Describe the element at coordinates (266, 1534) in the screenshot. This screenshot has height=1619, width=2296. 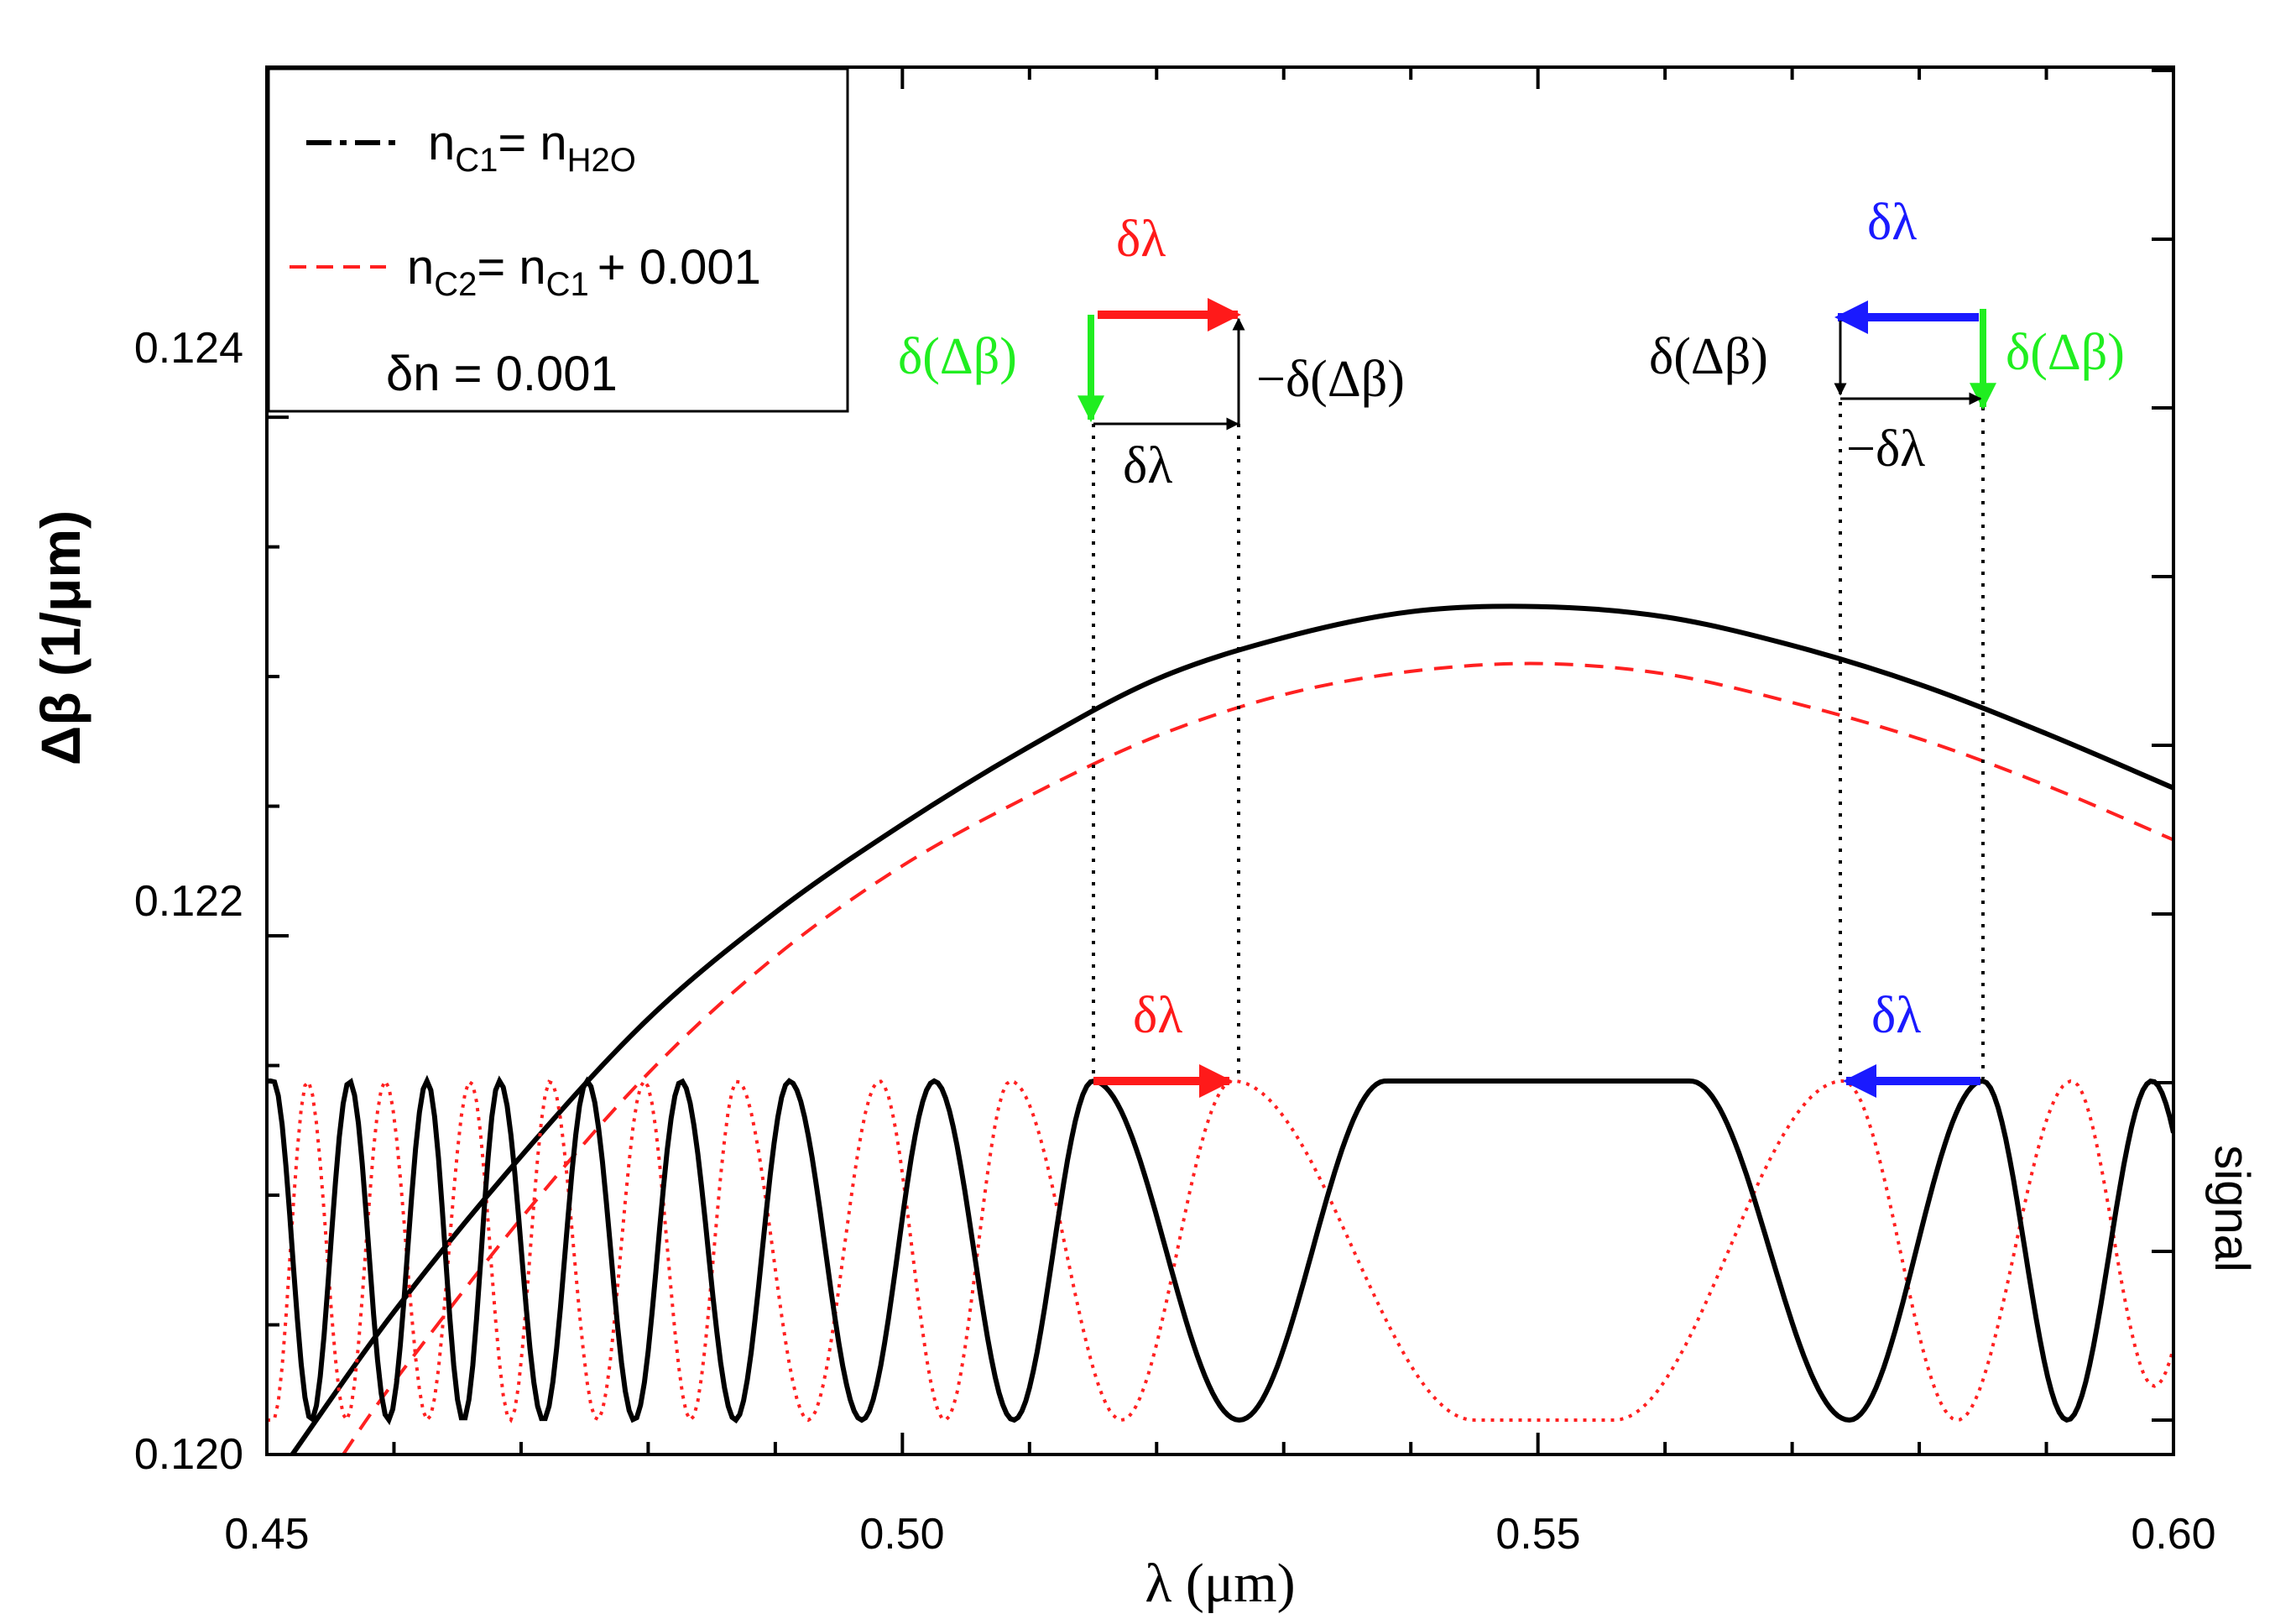
I see `x-tick-label: 0.45` at that location.